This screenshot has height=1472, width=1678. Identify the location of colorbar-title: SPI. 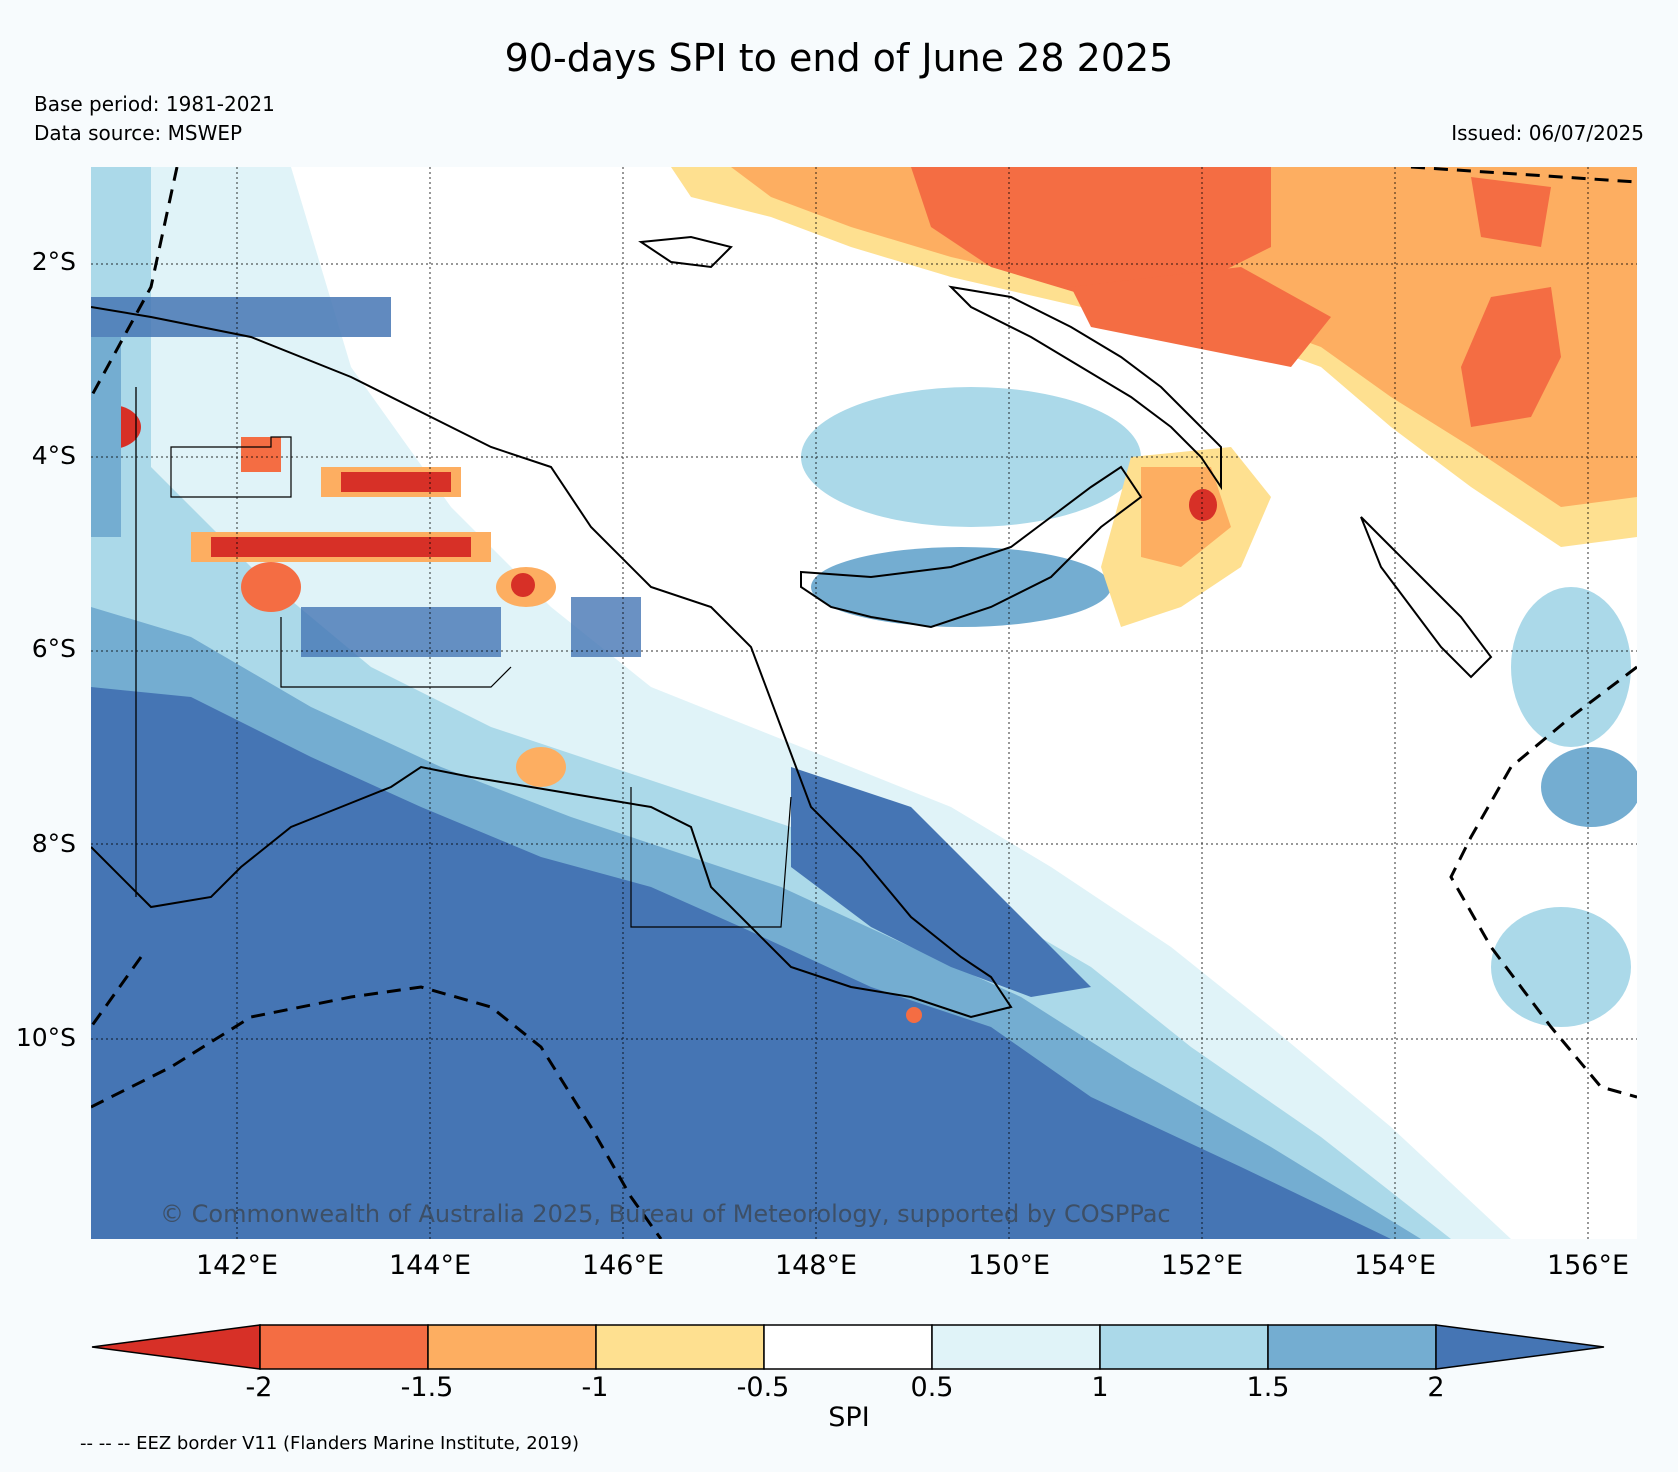
(849, 1417).